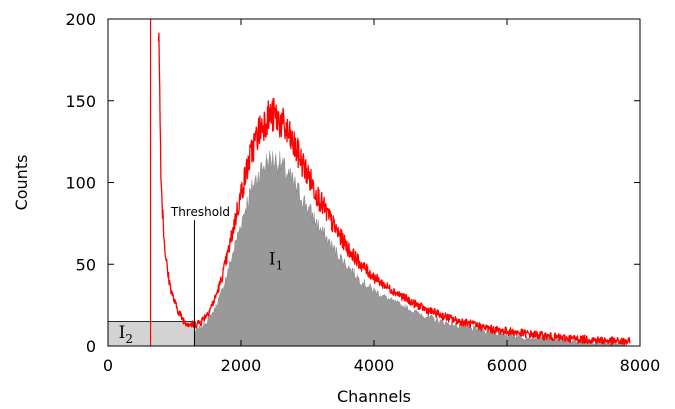  What do you see at coordinates (108, 365) in the screenshot?
I see `x-tick-label: 0` at bounding box center [108, 365].